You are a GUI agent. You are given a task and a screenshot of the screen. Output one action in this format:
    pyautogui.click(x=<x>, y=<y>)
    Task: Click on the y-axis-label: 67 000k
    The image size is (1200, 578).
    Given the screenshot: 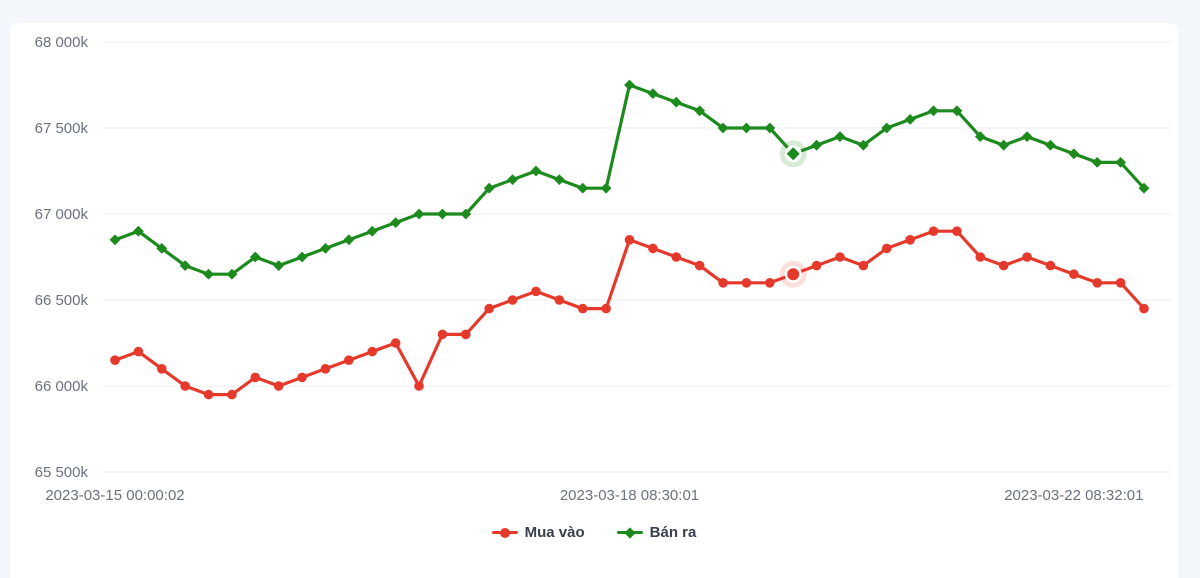 What is the action you would take?
    pyautogui.click(x=62, y=214)
    